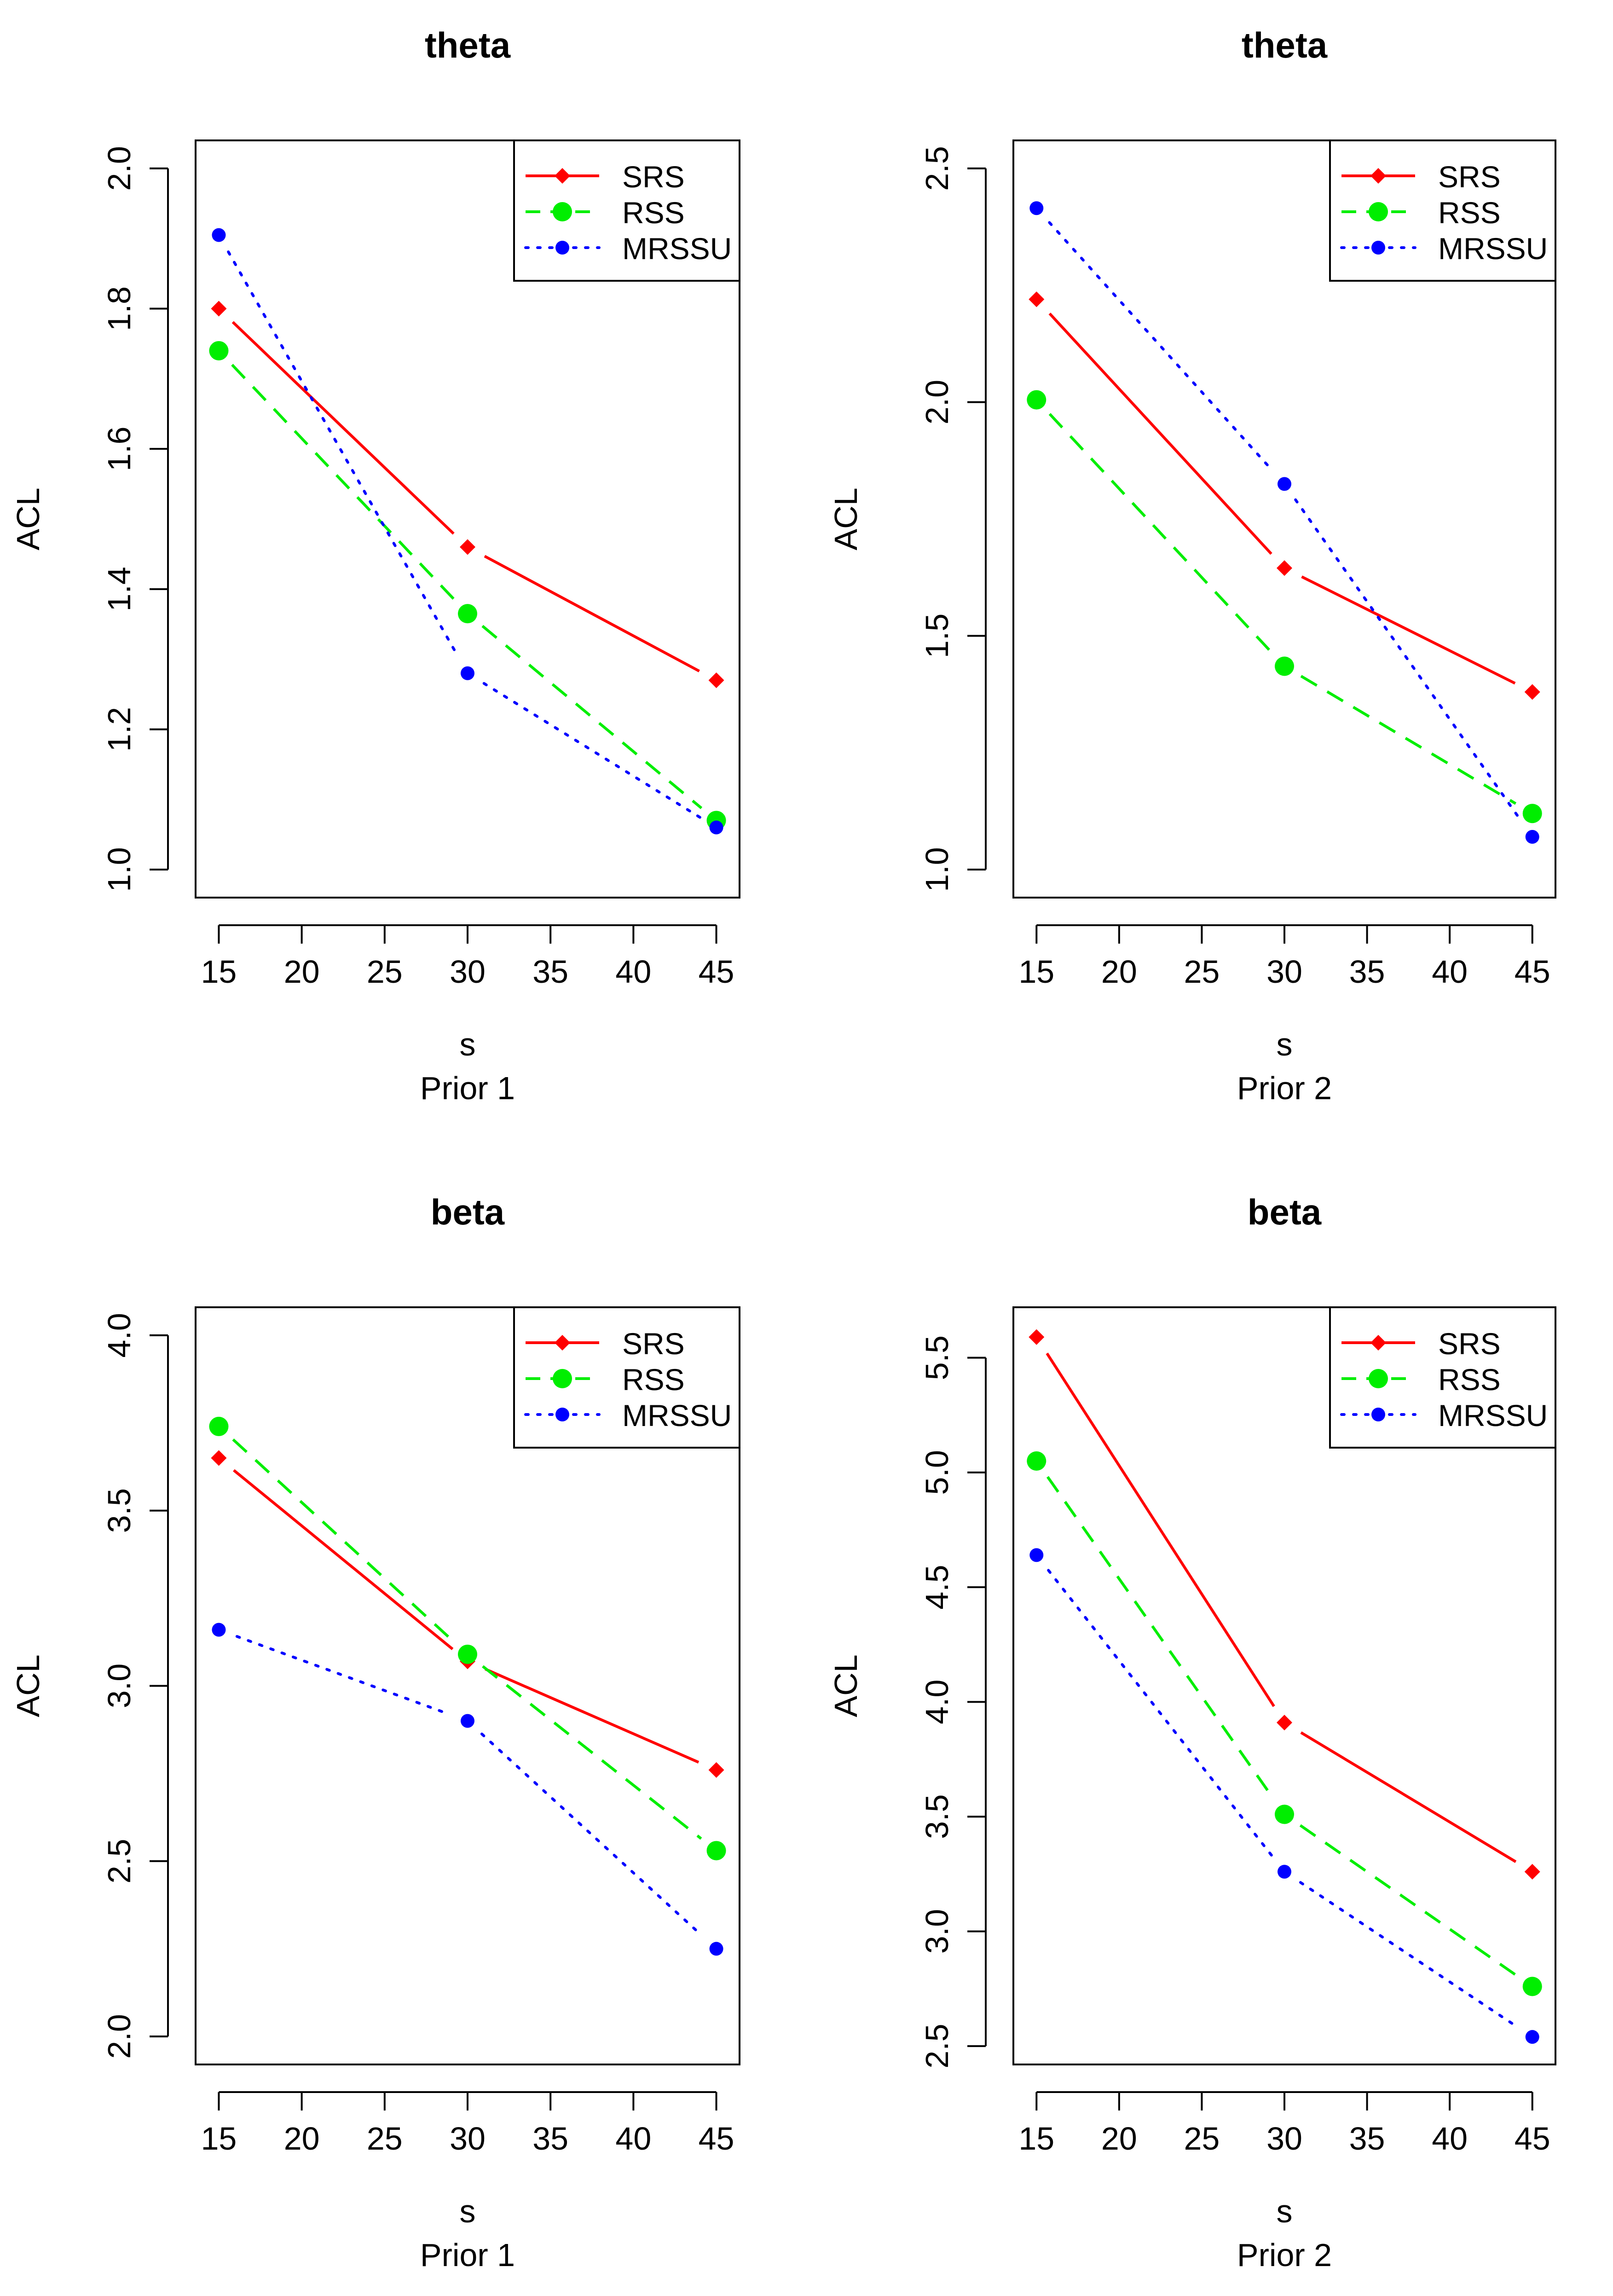  What do you see at coordinates (135, 519) in the screenshot?
I see `y-axis: 1.0 1.2 1.4 1.6 1.8 2.0` at bounding box center [135, 519].